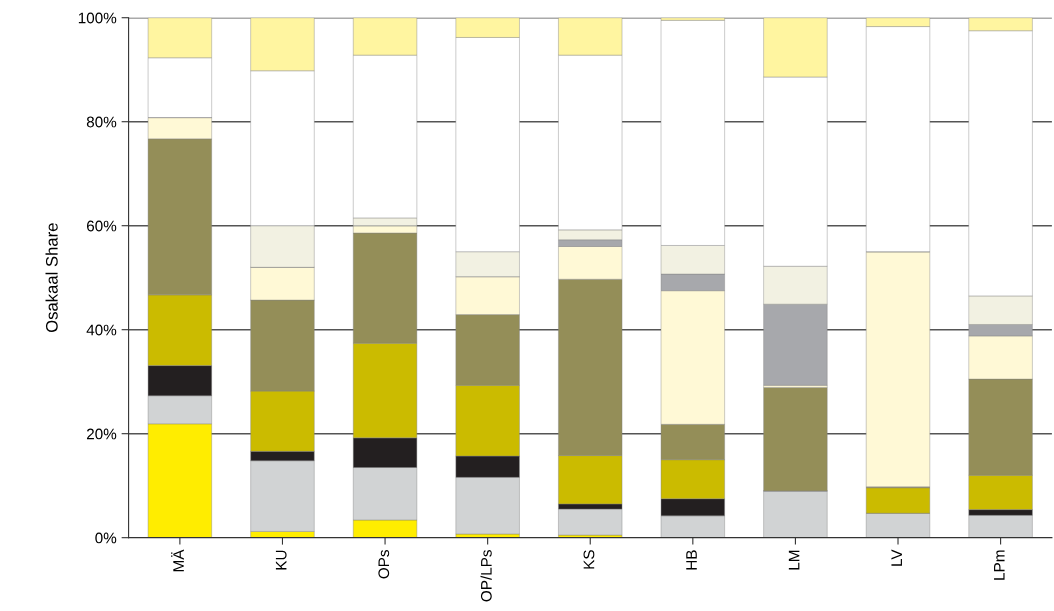 The height and width of the screenshot is (611, 1054). Describe the element at coordinates (101, 330) in the screenshot. I see `y-tick-label: 40%` at that location.